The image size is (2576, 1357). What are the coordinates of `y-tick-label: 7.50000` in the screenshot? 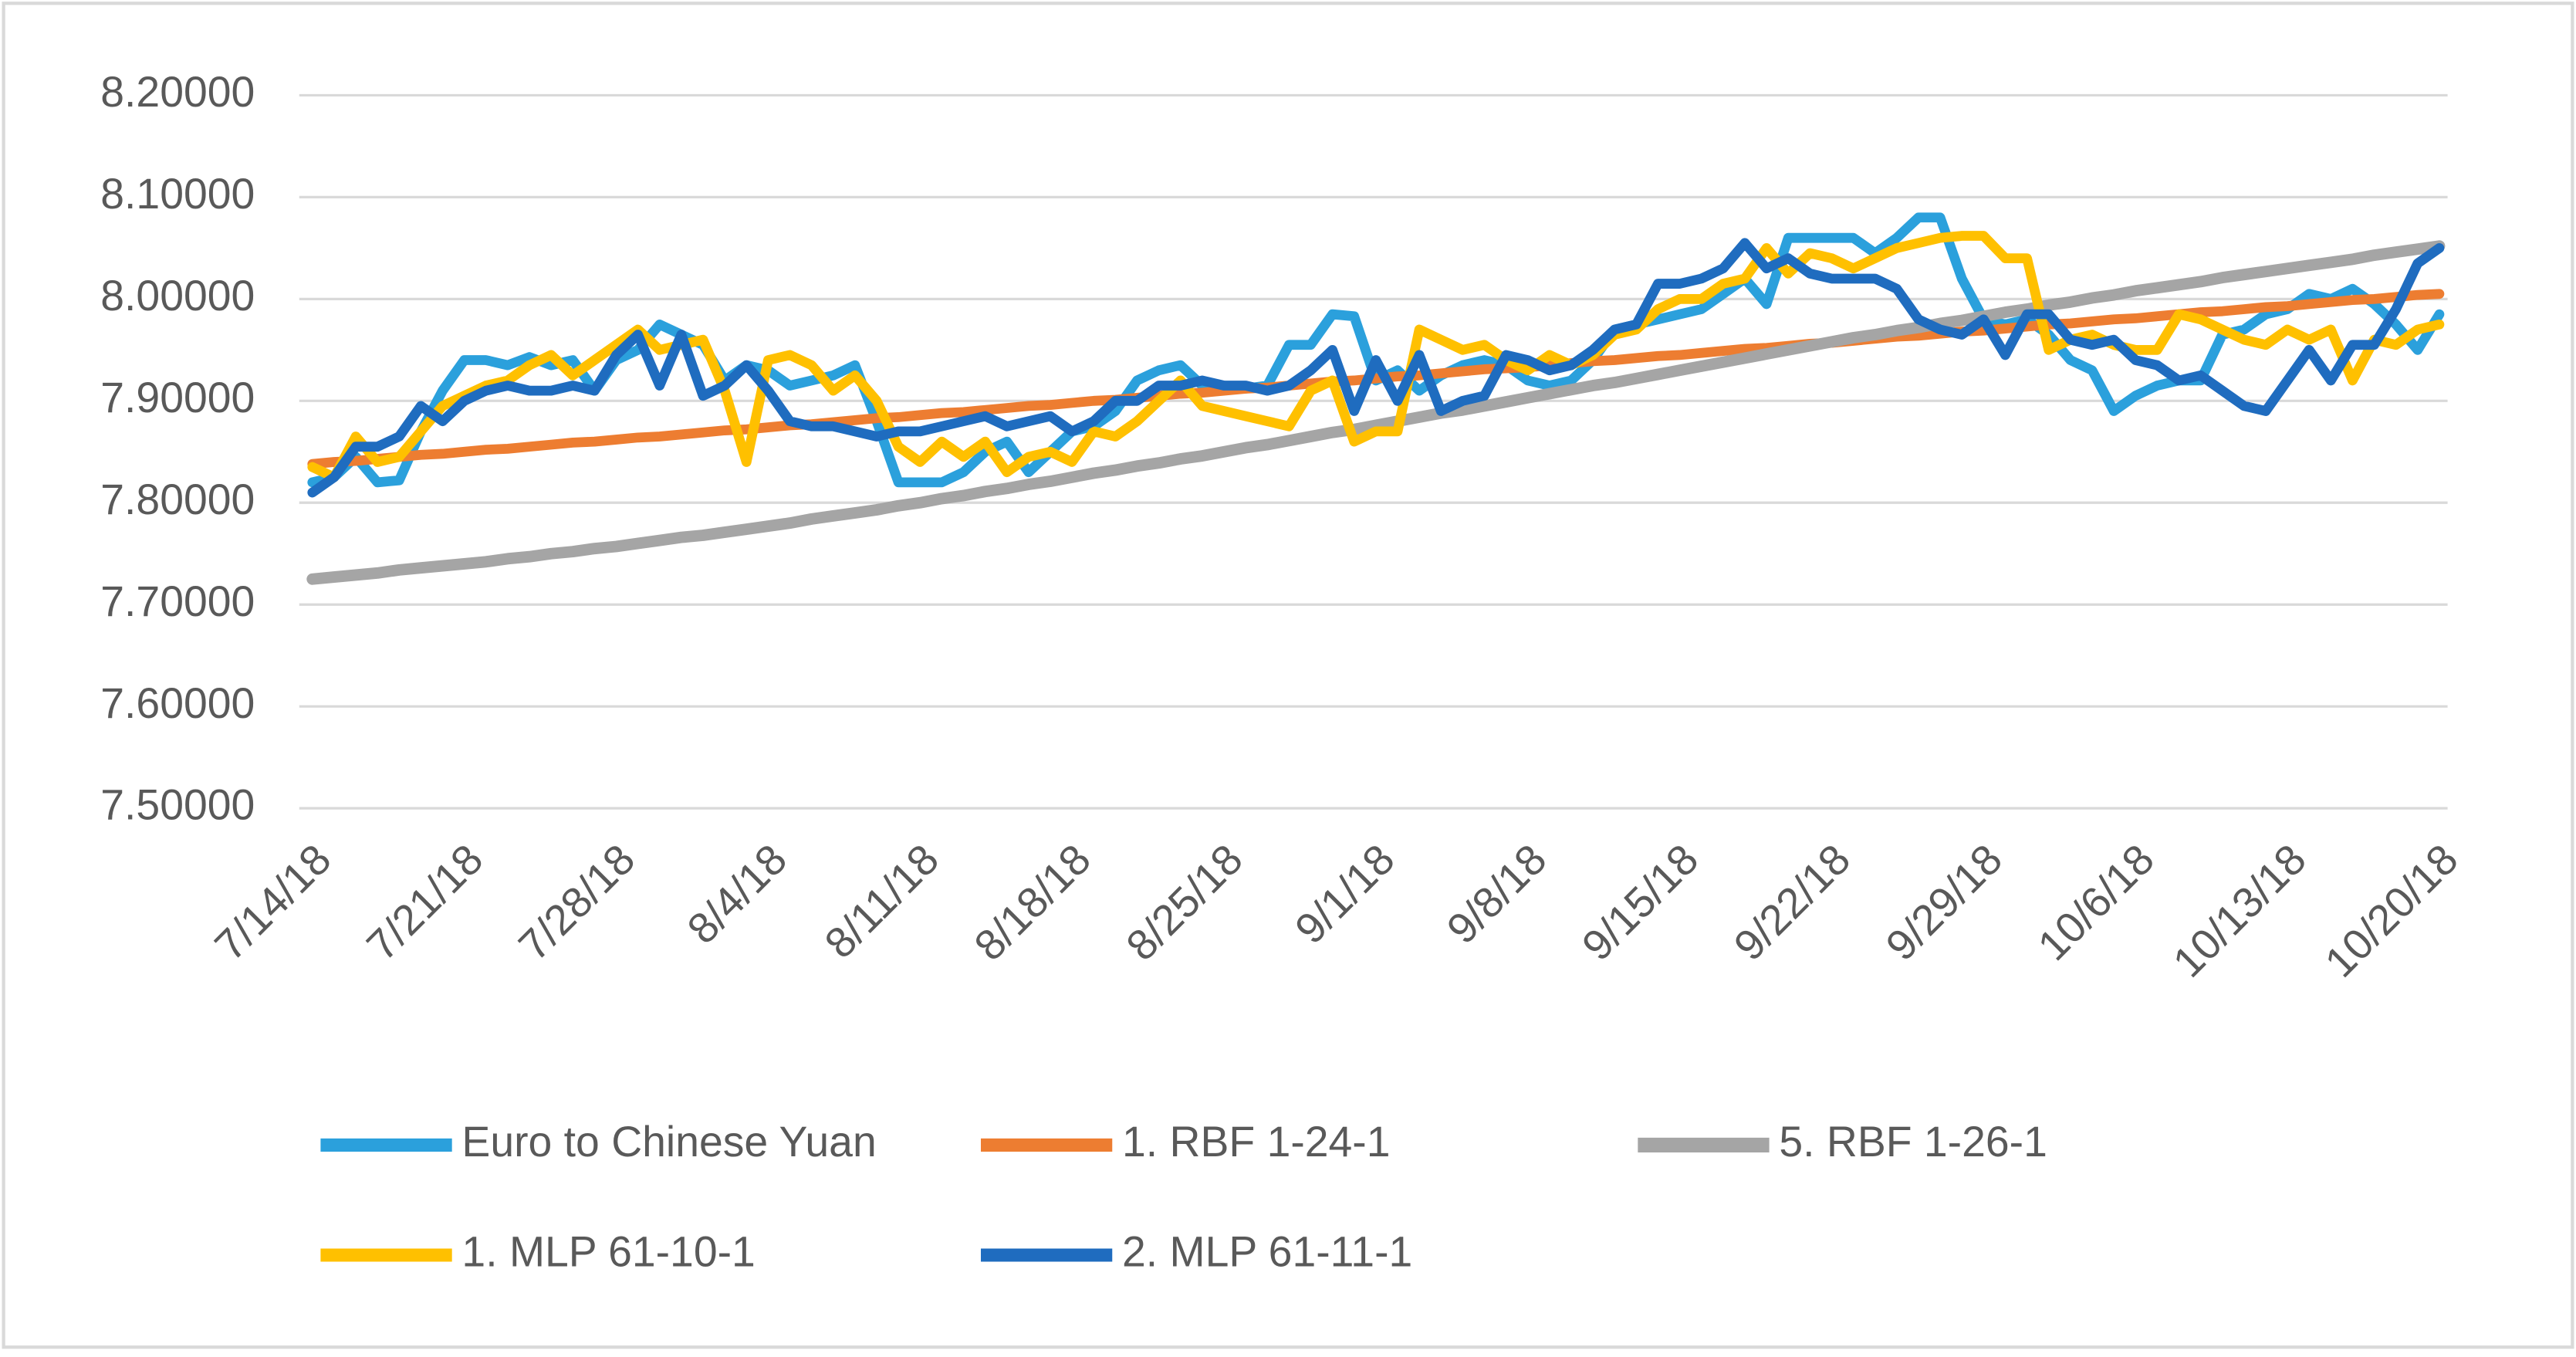 It's located at (177, 805).